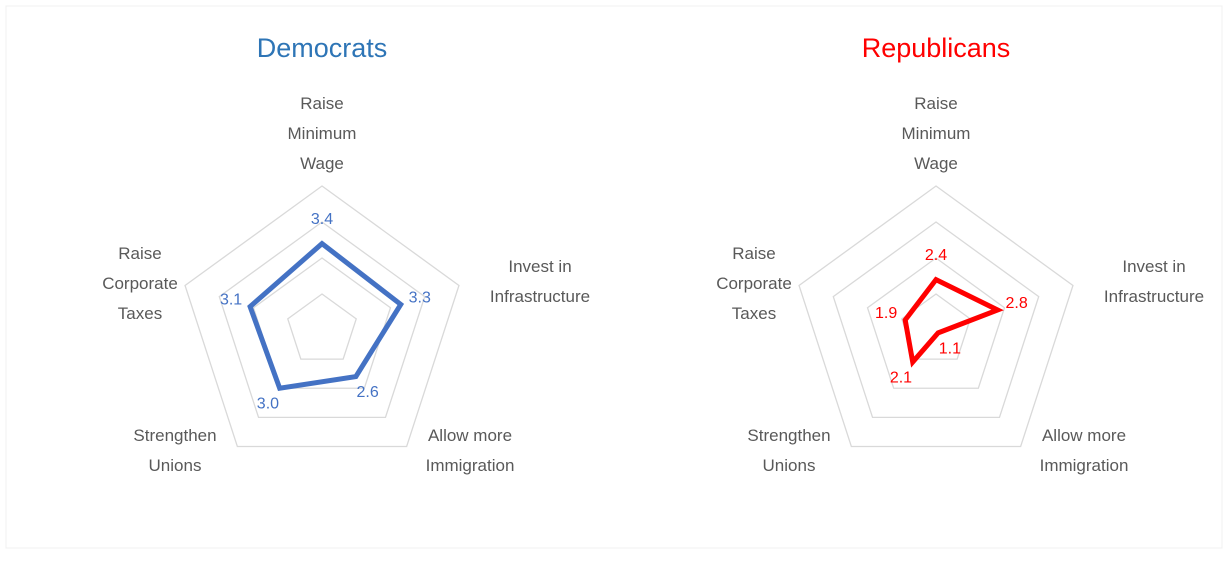  What do you see at coordinates (367, 392) in the screenshot?
I see `value-label: 2.6` at bounding box center [367, 392].